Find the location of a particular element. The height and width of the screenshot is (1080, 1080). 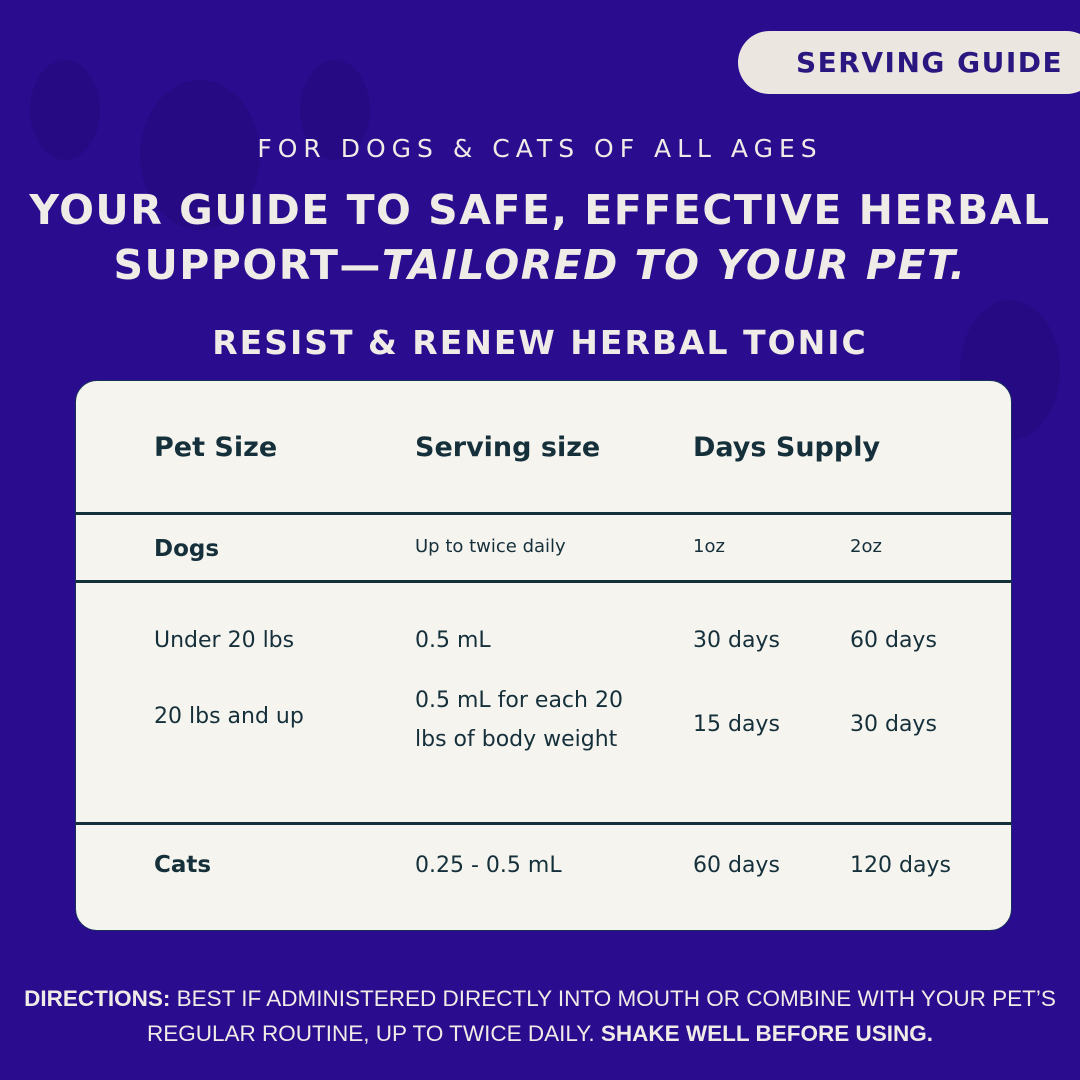

header-pet-size: Pet Size is located at coordinates (216, 447).